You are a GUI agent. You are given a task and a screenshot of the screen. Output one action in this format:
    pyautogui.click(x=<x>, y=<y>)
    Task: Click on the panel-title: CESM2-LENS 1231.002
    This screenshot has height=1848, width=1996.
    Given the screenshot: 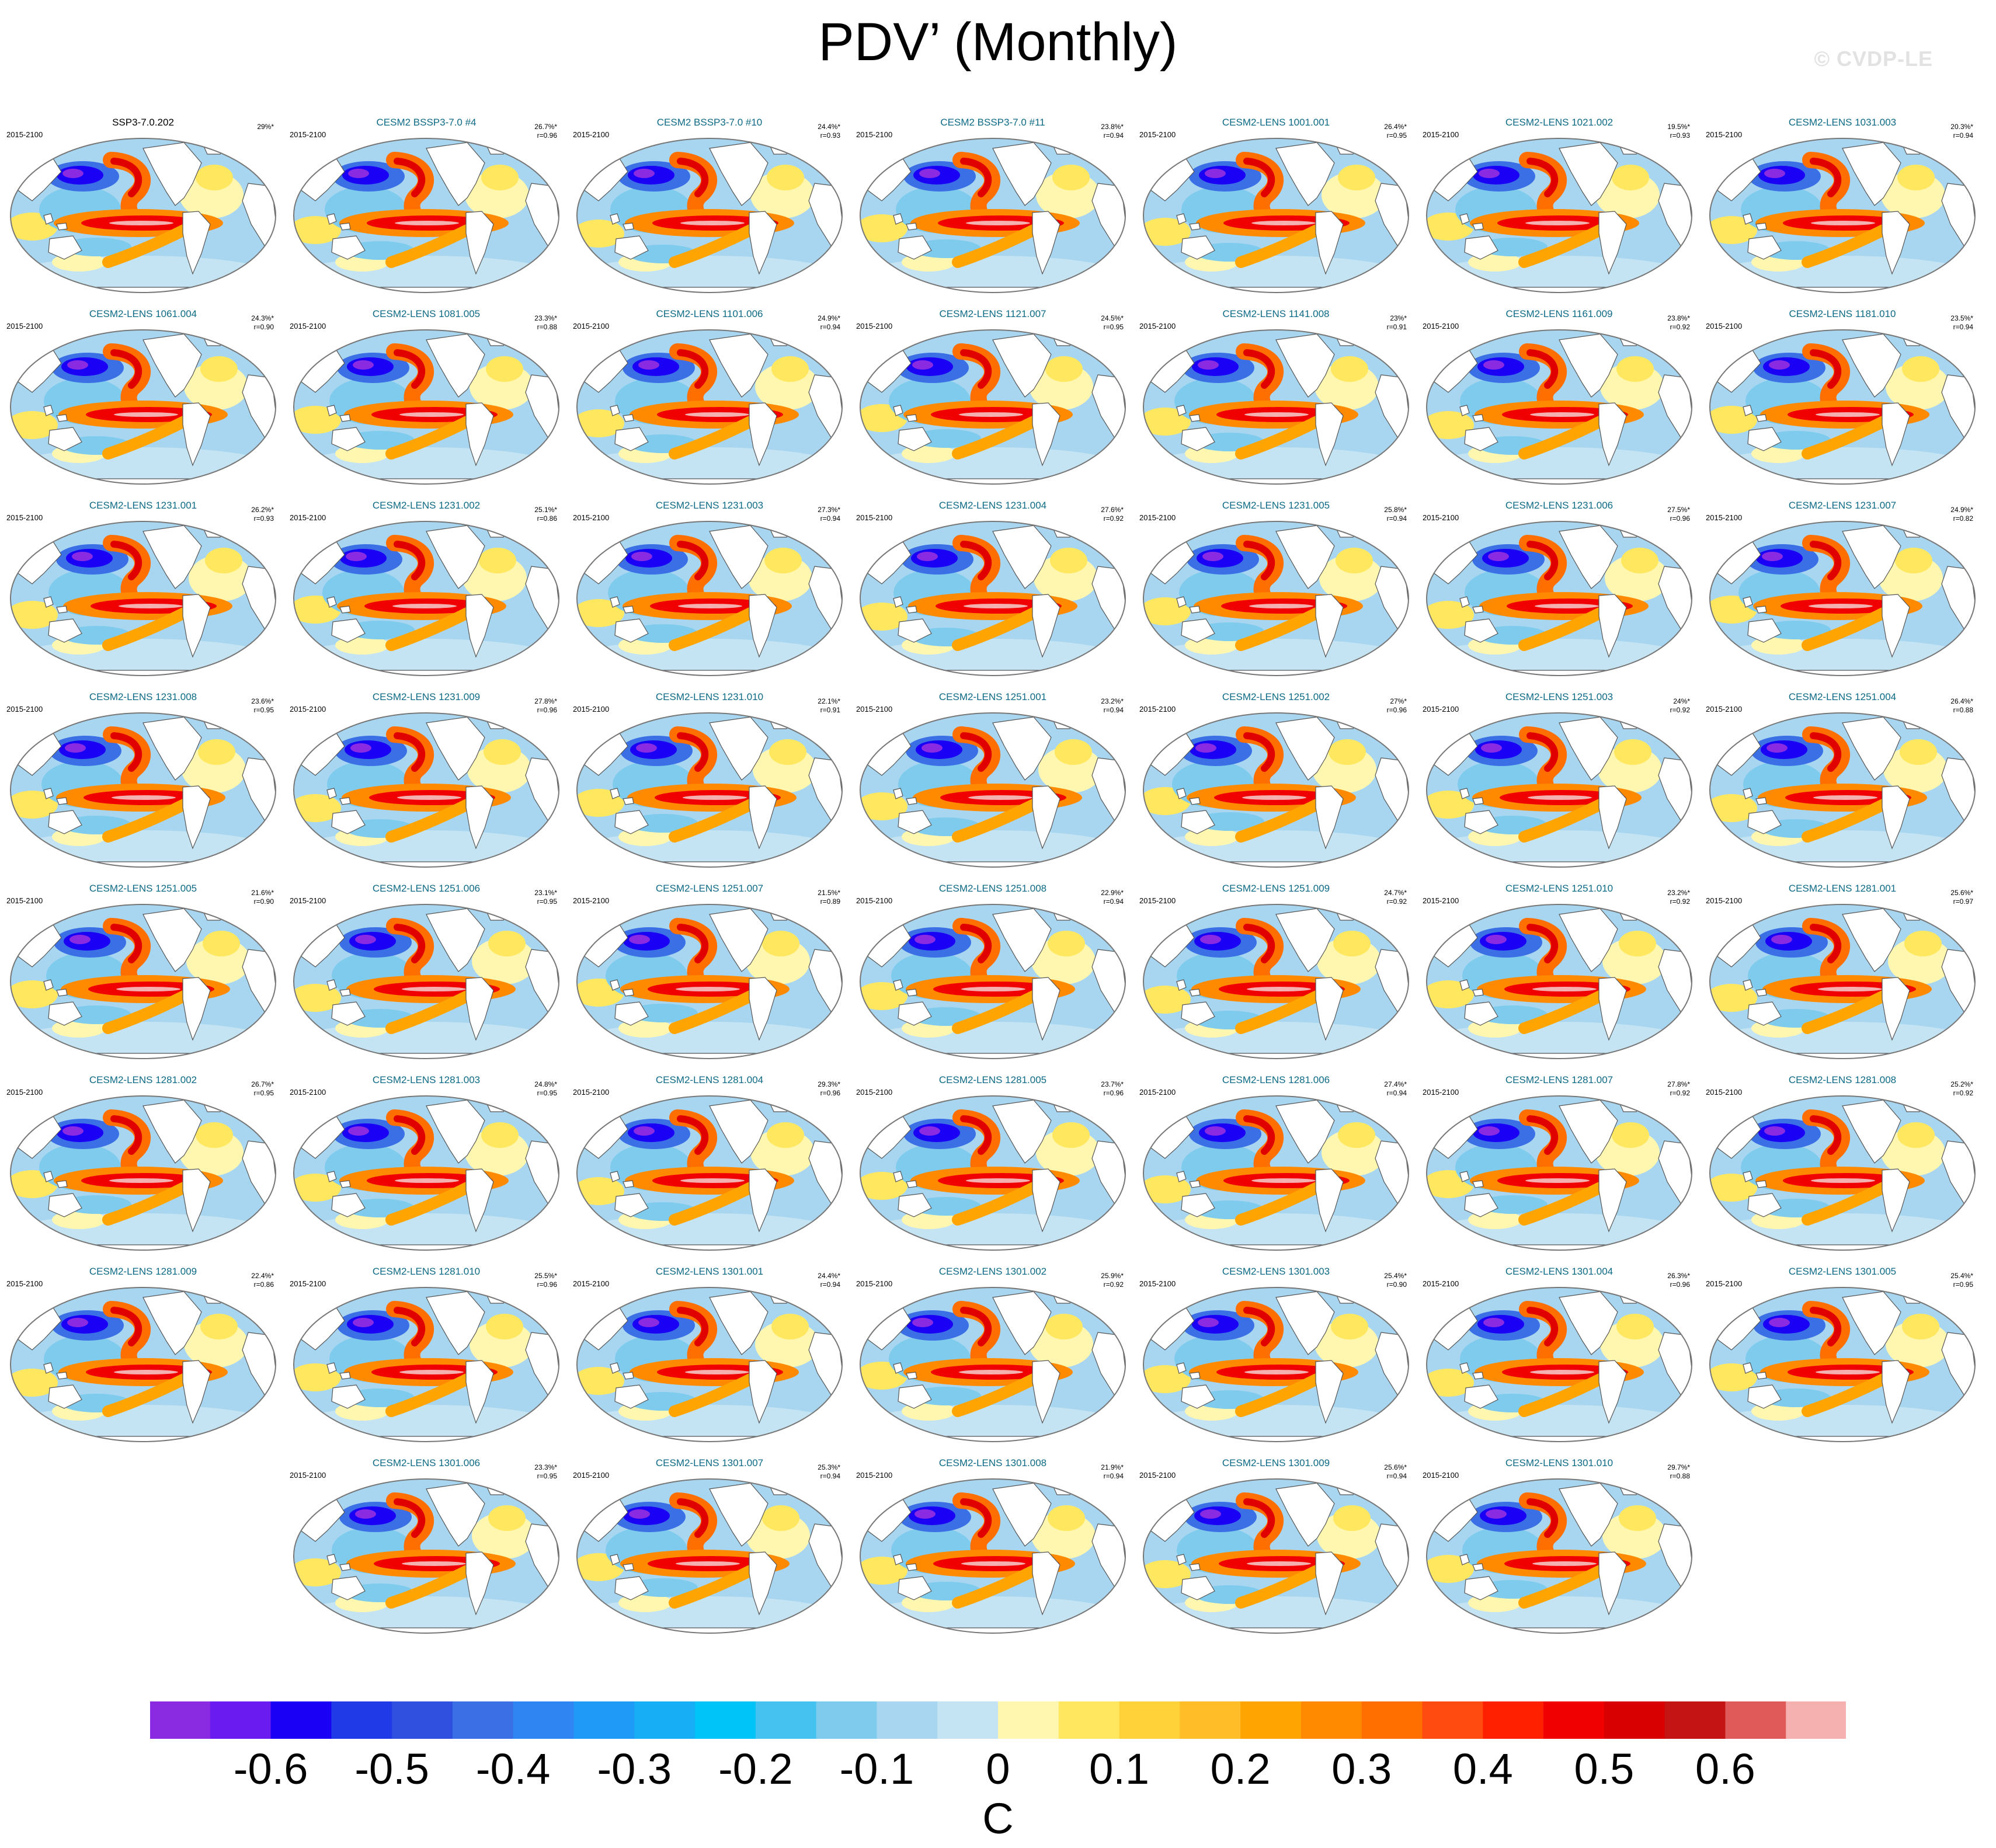 What is the action you would take?
    pyautogui.click(x=426, y=505)
    